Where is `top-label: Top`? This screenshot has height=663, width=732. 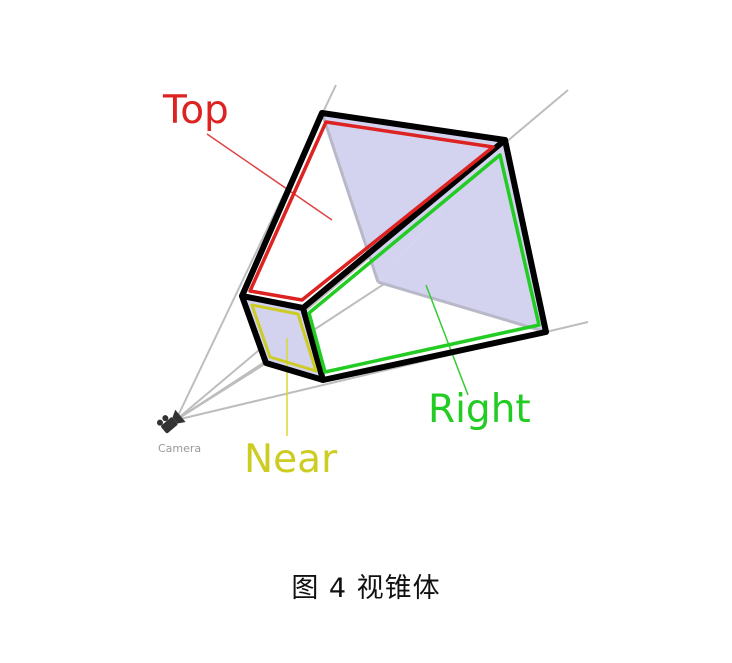
top-label: Top is located at coordinates (195, 110).